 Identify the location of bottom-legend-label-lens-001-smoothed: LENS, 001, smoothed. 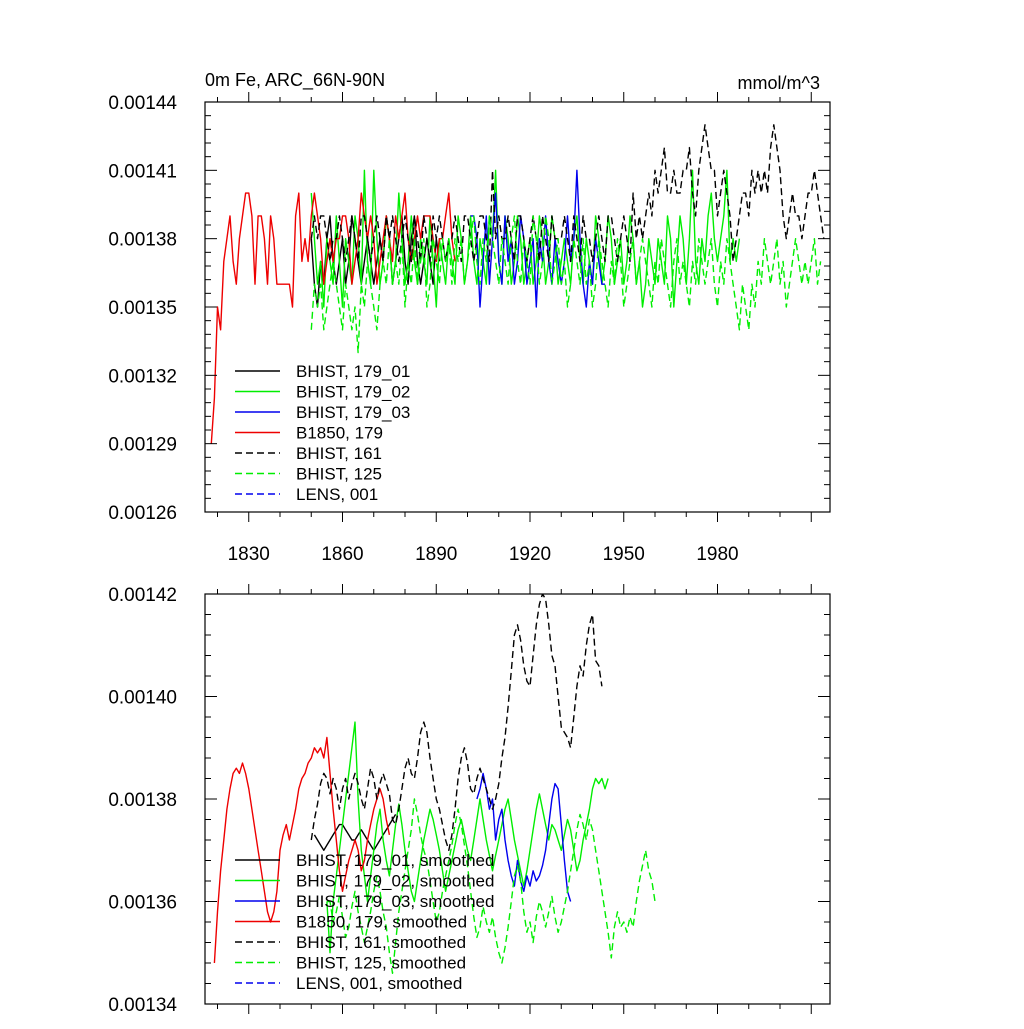
(379, 983).